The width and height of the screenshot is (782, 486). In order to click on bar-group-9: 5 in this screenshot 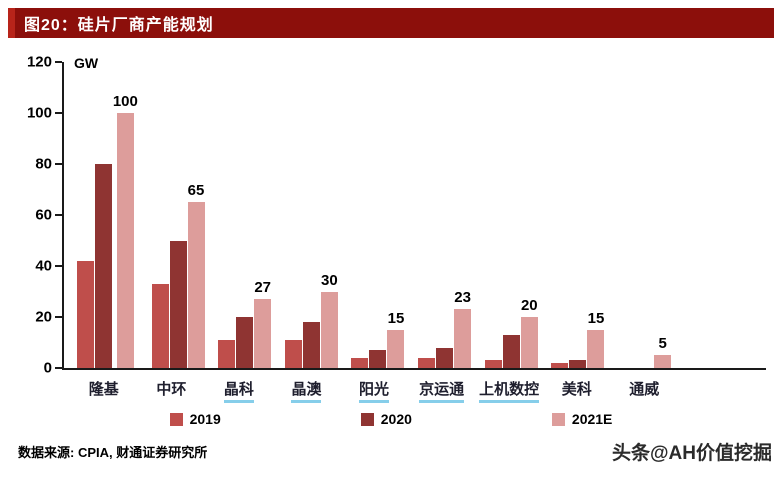, I will do `click(645, 215)`.